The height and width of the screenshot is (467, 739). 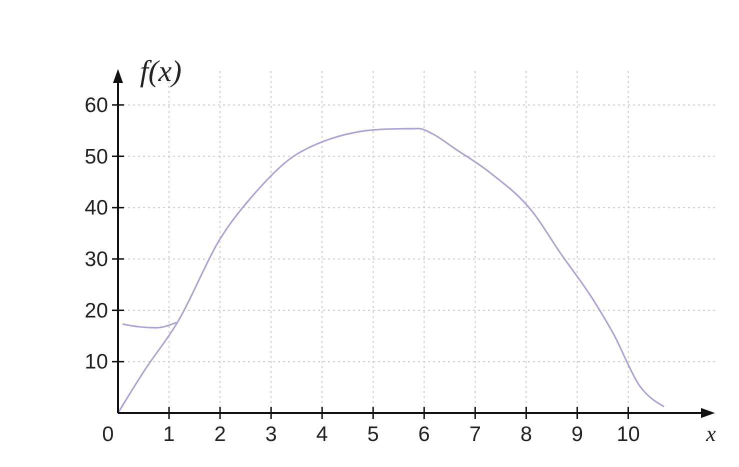 I want to click on y-tick-label: 10, so click(x=96, y=362).